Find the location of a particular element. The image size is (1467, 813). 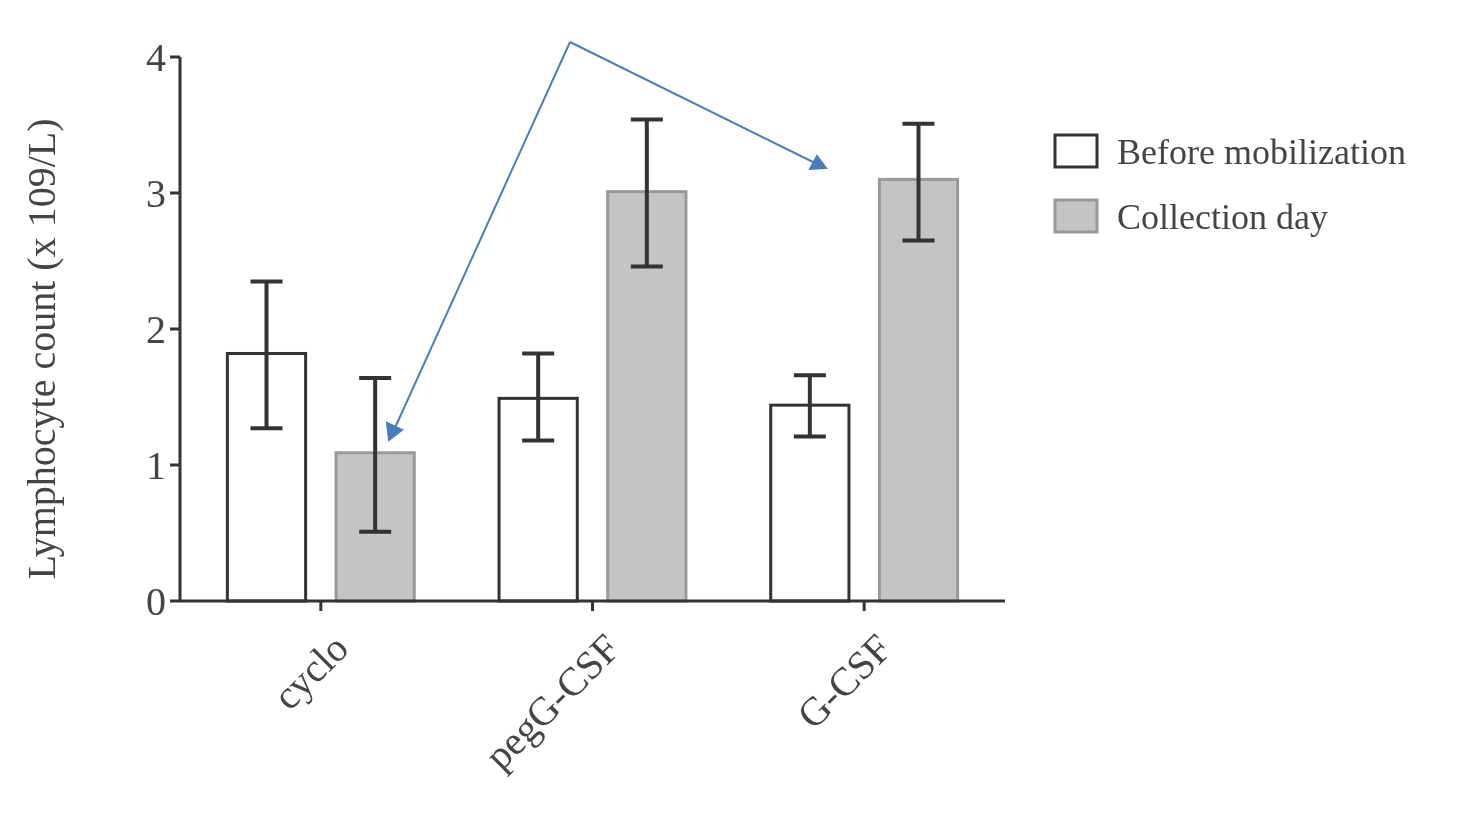

y-tick-label: 4 is located at coordinates (156, 57).